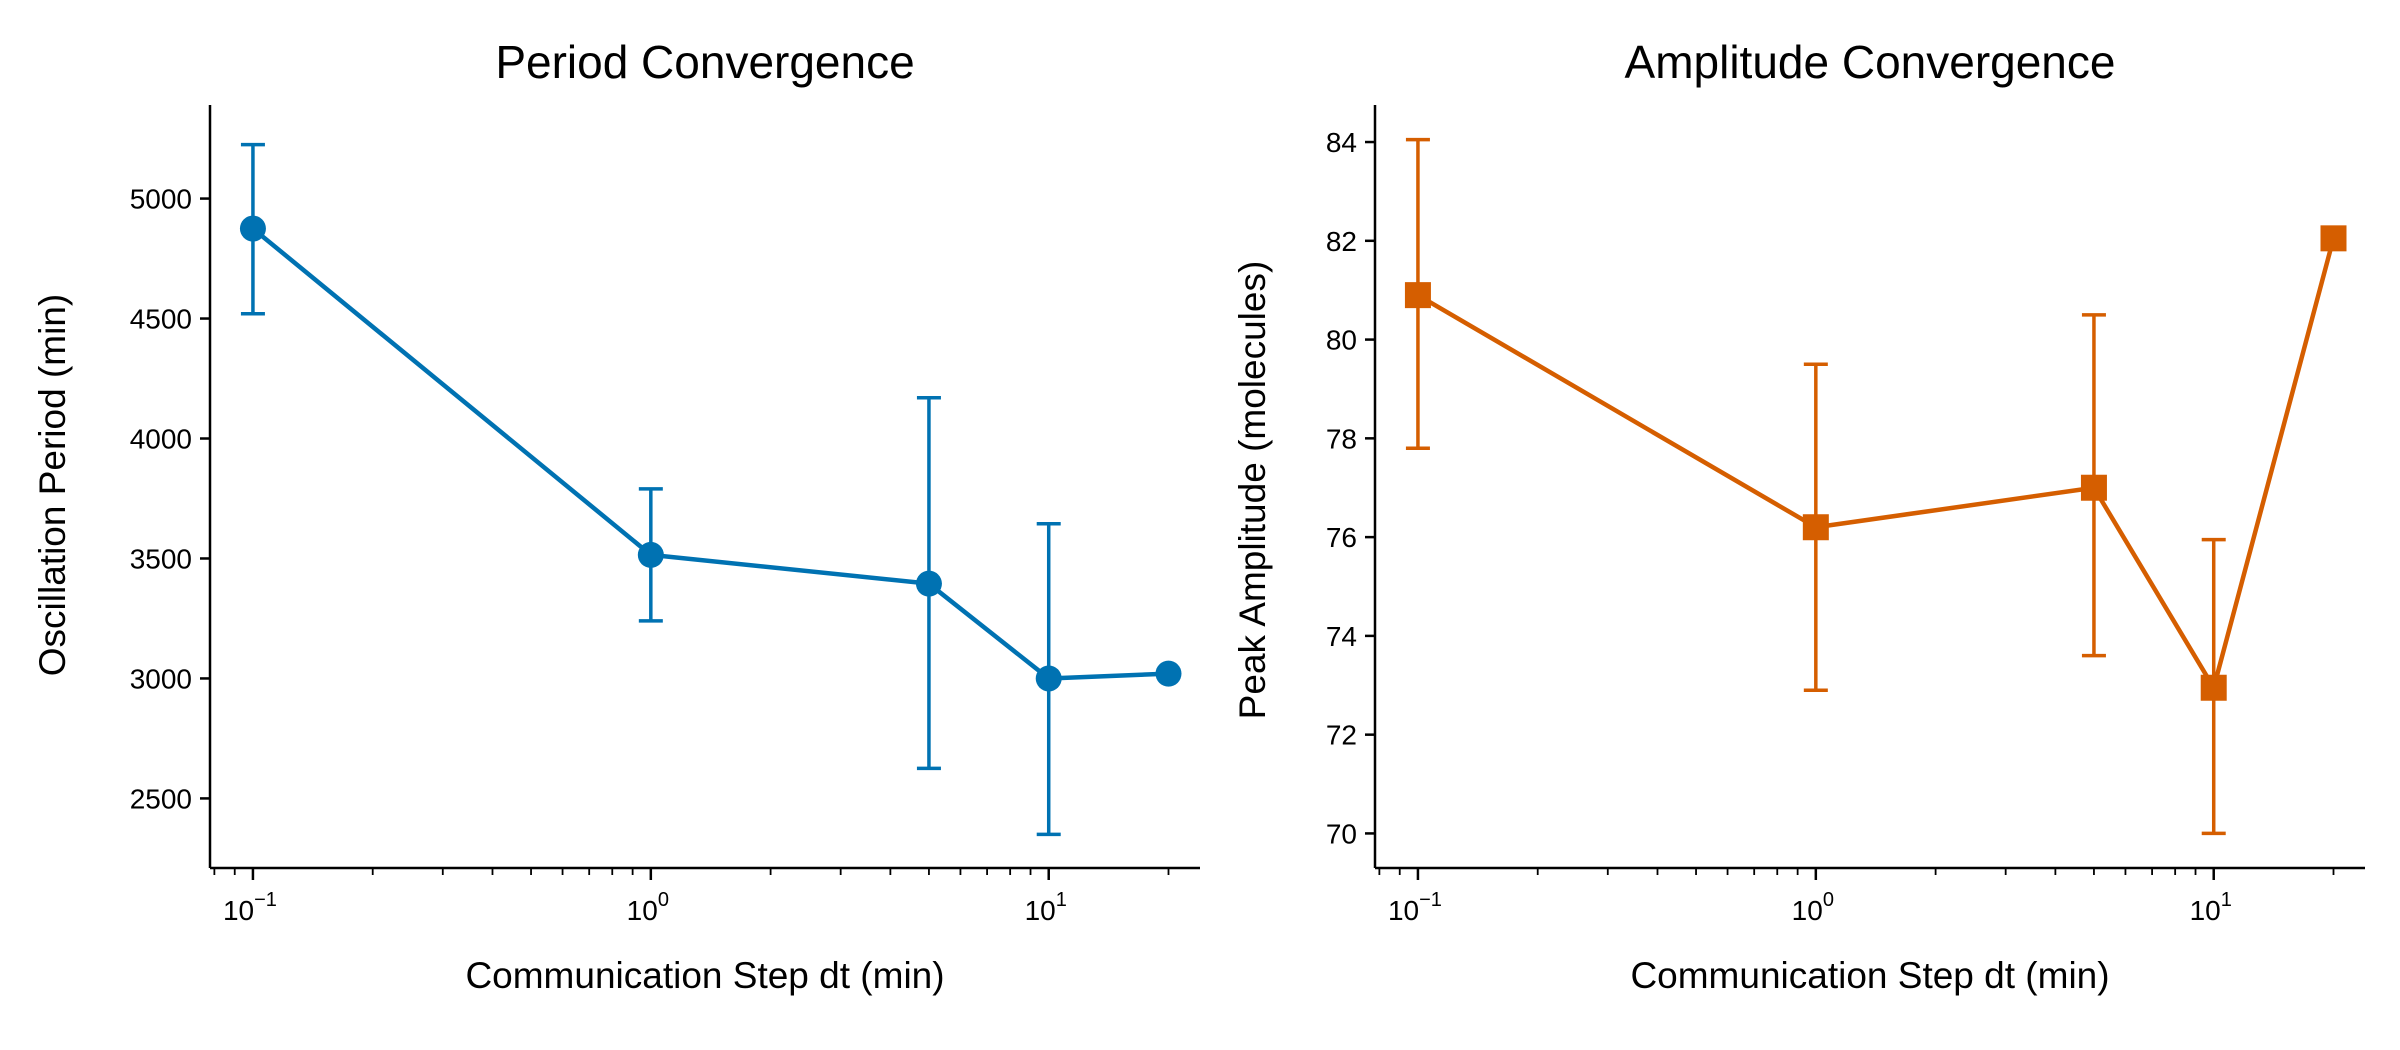 This screenshot has height=1050, width=2400. Describe the element at coordinates (161, 798) in the screenshot. I see `y-tick-label: 2500` at that location.